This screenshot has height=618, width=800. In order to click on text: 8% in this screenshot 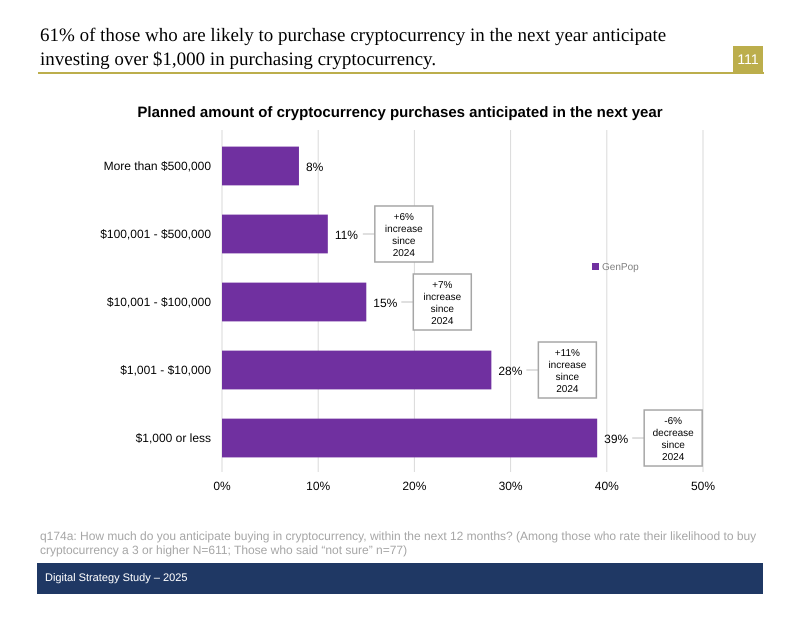, I will do `click(315, 167)`.